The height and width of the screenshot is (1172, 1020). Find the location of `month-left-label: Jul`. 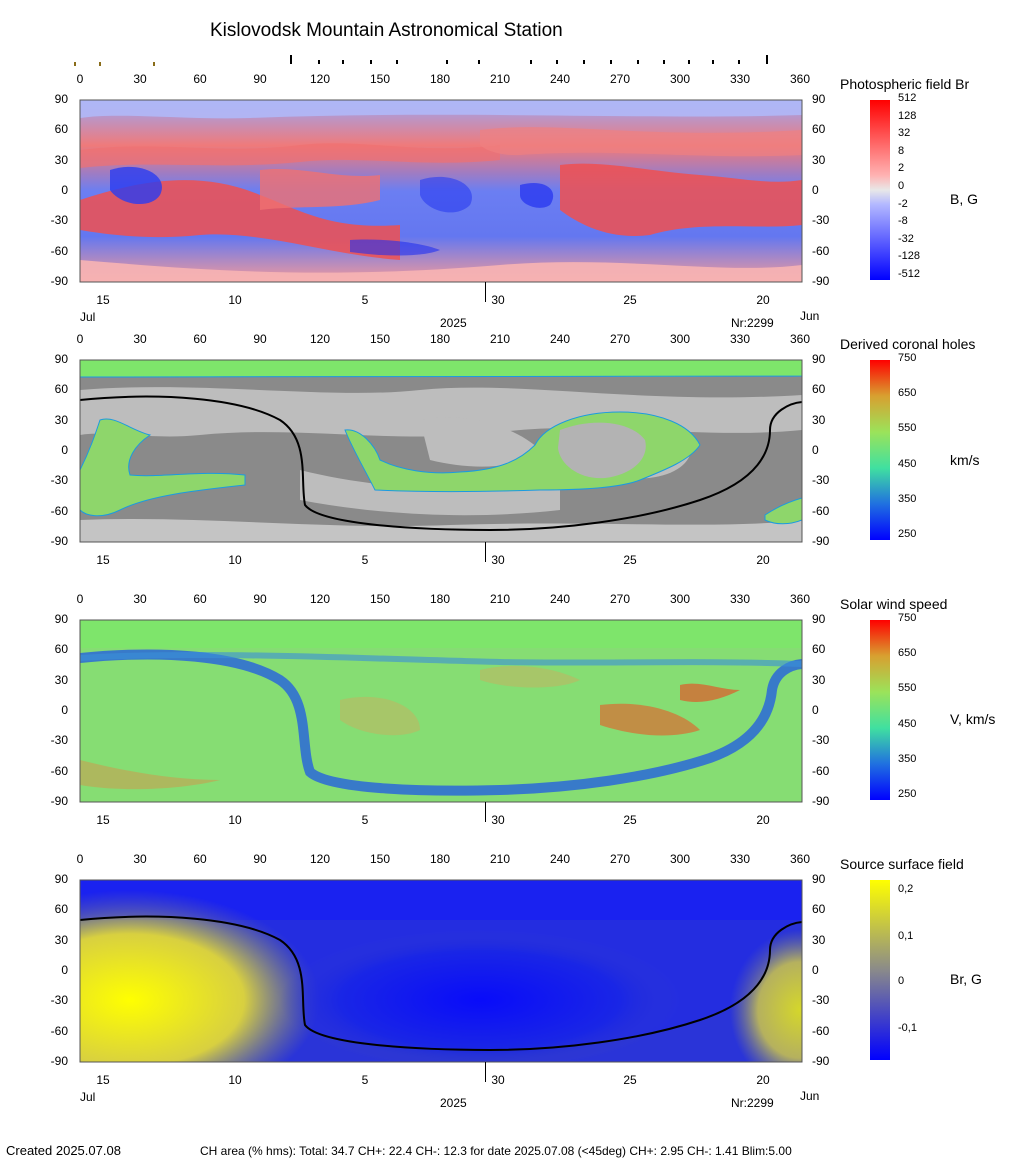

month-left-label: Jul is located at coordinates (88, 317).